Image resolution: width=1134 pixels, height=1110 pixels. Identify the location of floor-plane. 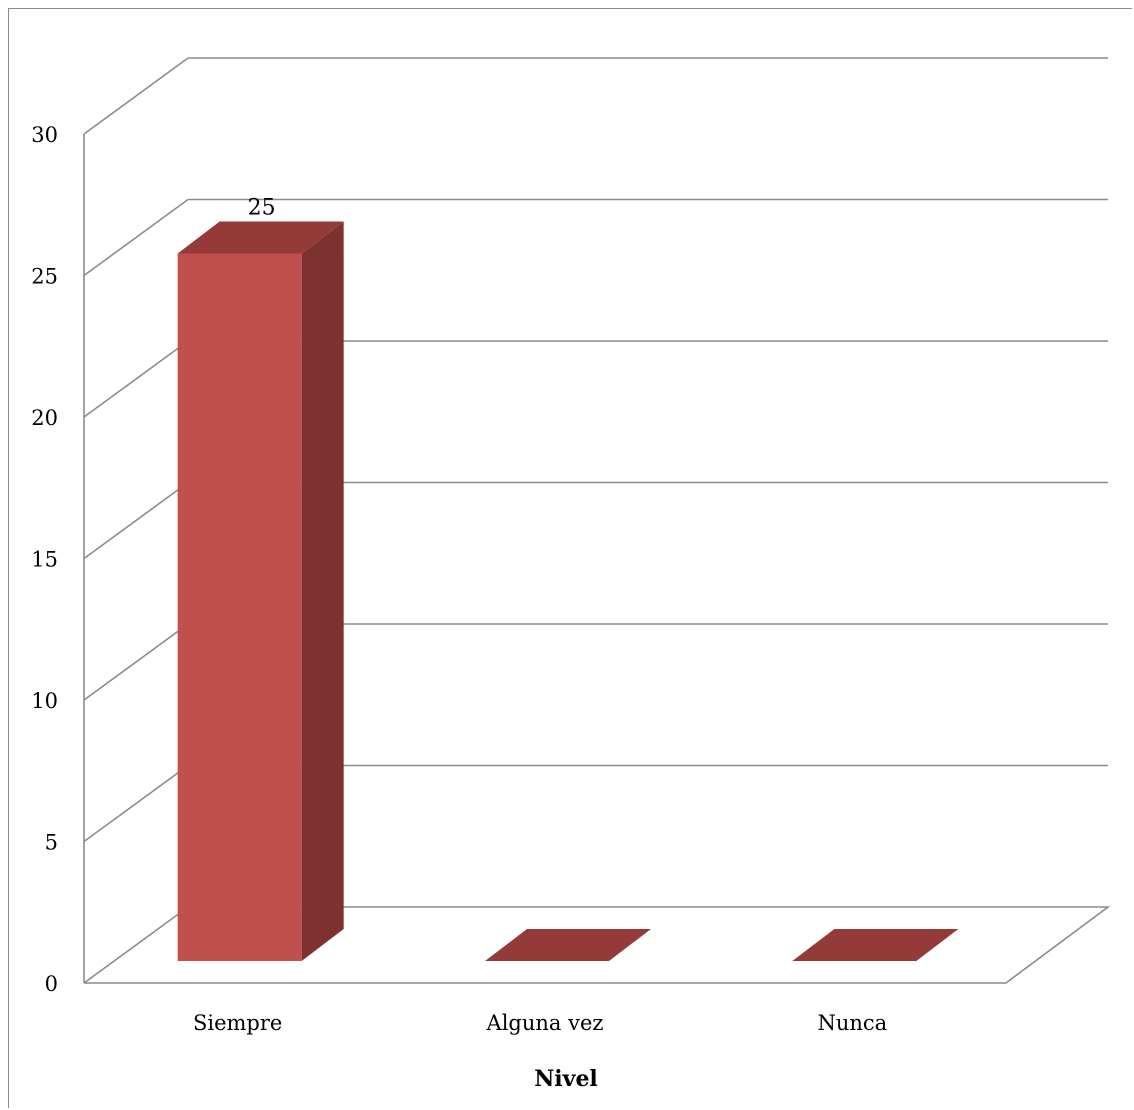
(597, 945).